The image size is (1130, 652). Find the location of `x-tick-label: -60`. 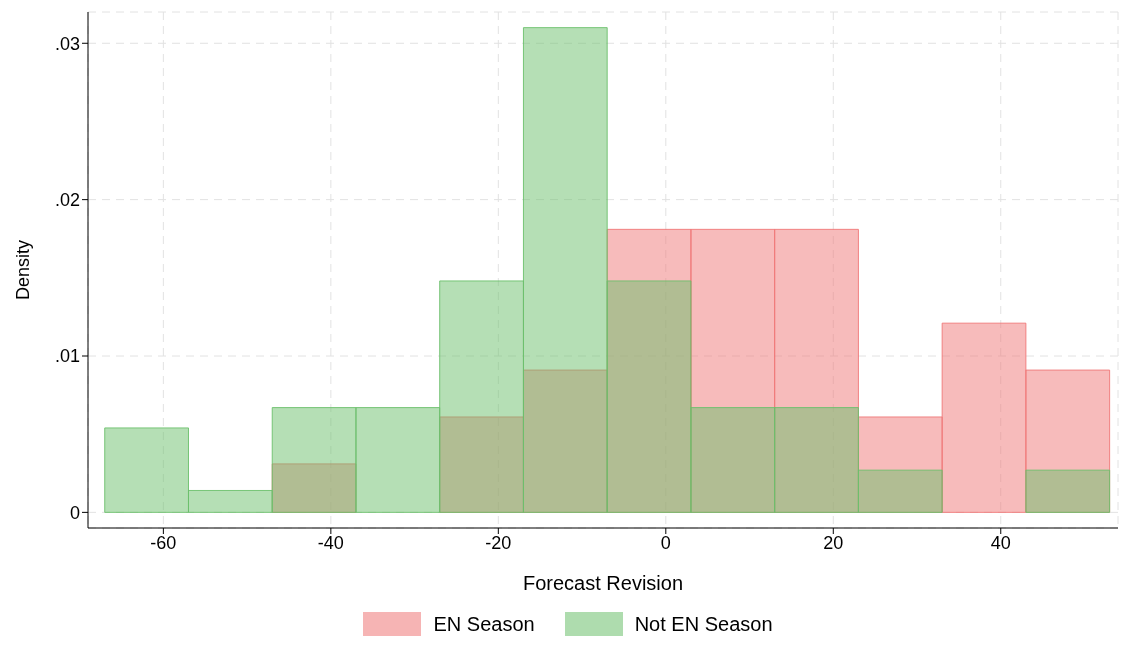

x-tick-label: -60 is located at coordinates (163, 542).